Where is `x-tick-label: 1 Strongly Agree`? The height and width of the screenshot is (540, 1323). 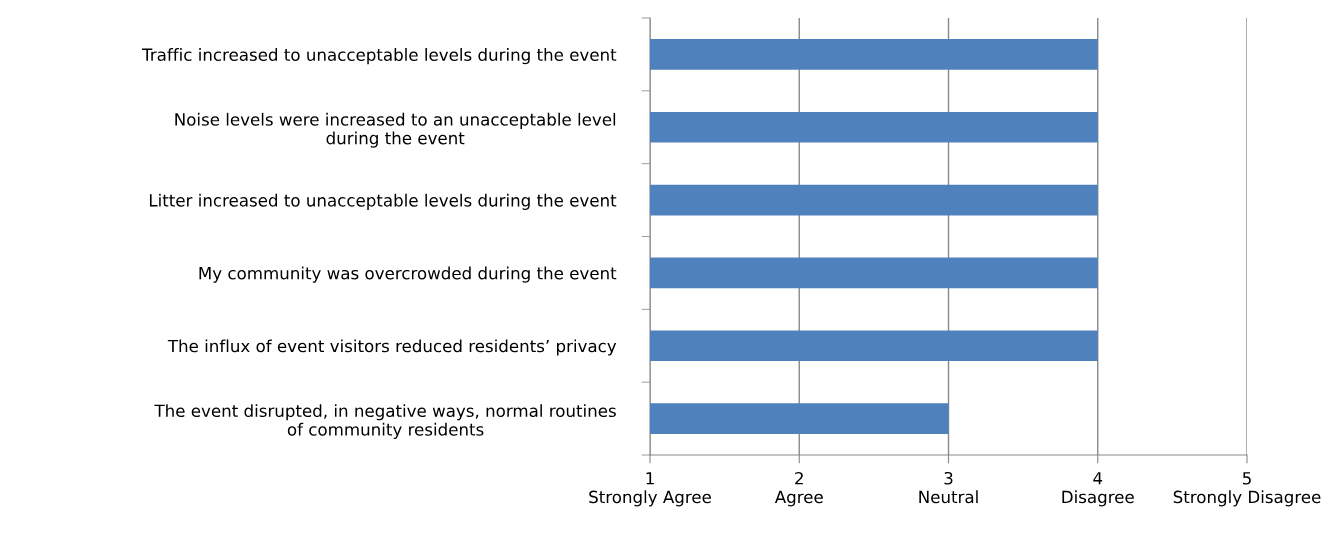 x-tick-label: 1 Strongly Agree is located at coordinates (650, 489).